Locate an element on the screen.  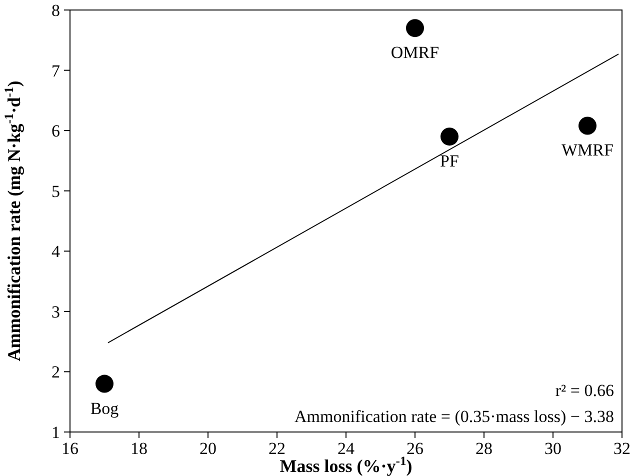
y-tick-label: 1 is located at coordinates (56, 432).